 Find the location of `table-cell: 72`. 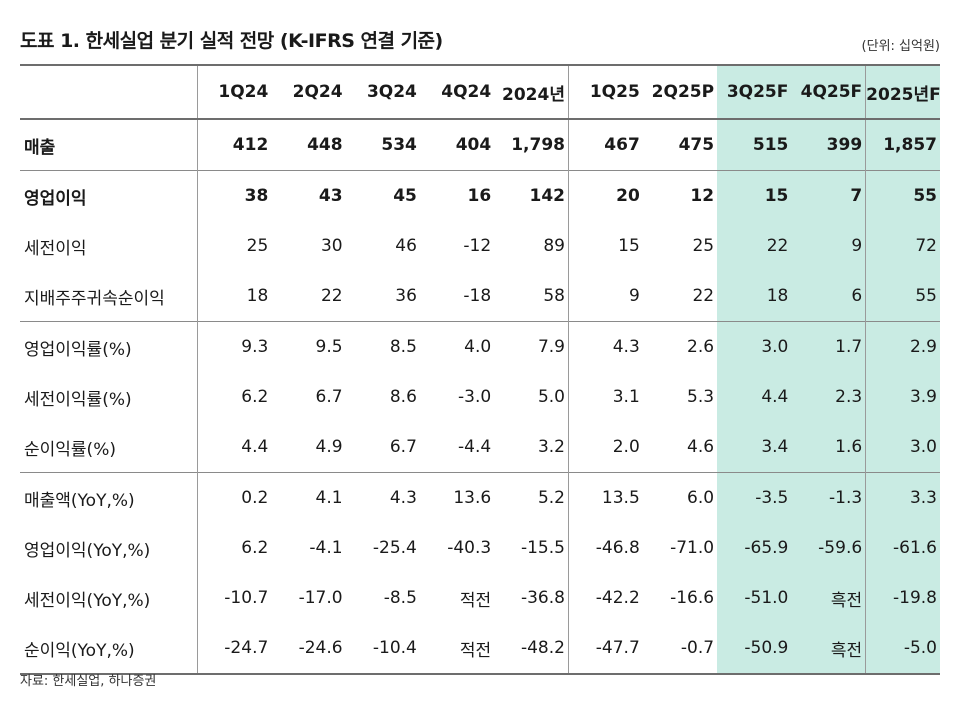

table-cell: 72 is located at coordinates (902, 246).